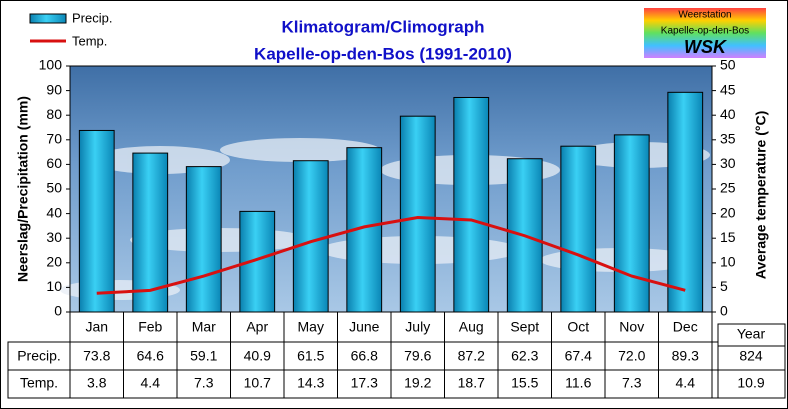  I want to click on y2-tick-label: 10, so click(728, 262).